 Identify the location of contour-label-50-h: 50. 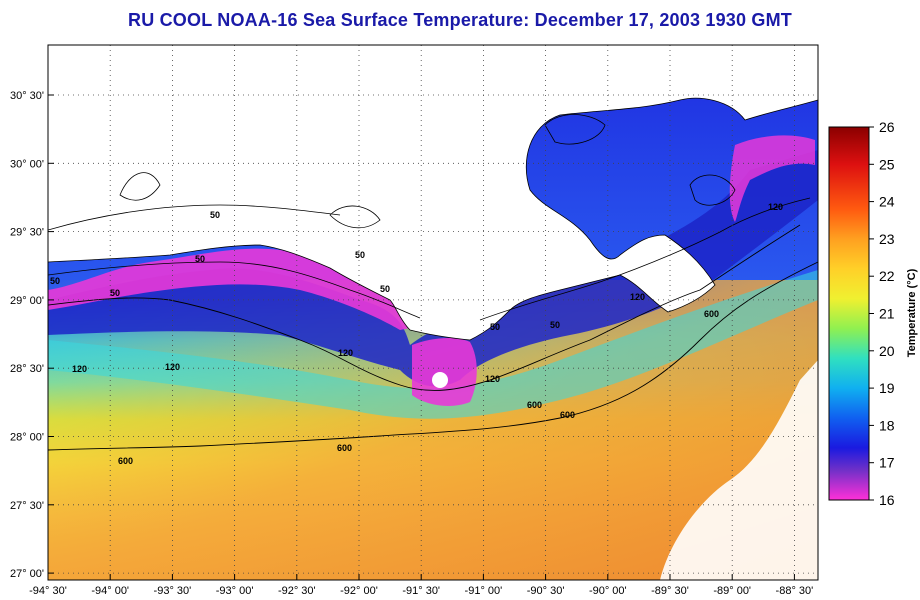
(555, 325).